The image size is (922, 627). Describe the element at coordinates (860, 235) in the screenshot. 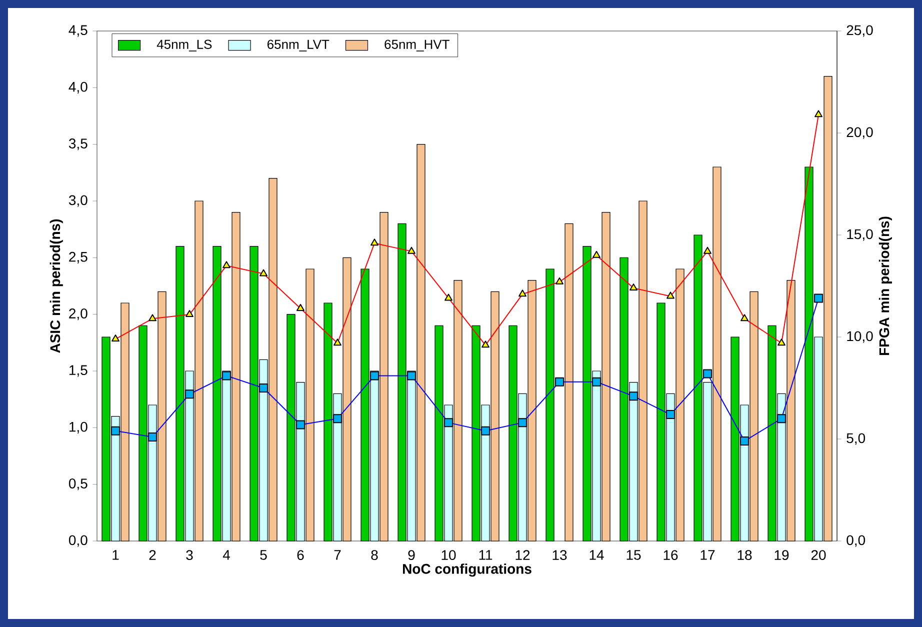

I see `y2-tick-label: 15,0` at that location.